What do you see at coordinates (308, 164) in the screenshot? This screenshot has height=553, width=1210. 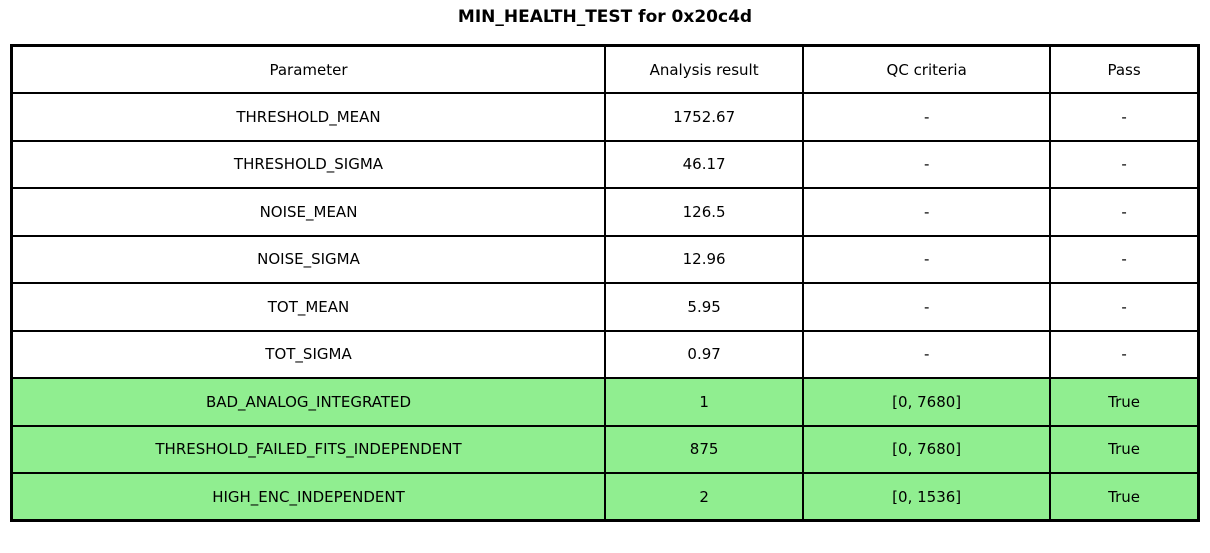 I see `cell-parameter: THRESHOLD_SIGMA` at bounding box center [308, 164].